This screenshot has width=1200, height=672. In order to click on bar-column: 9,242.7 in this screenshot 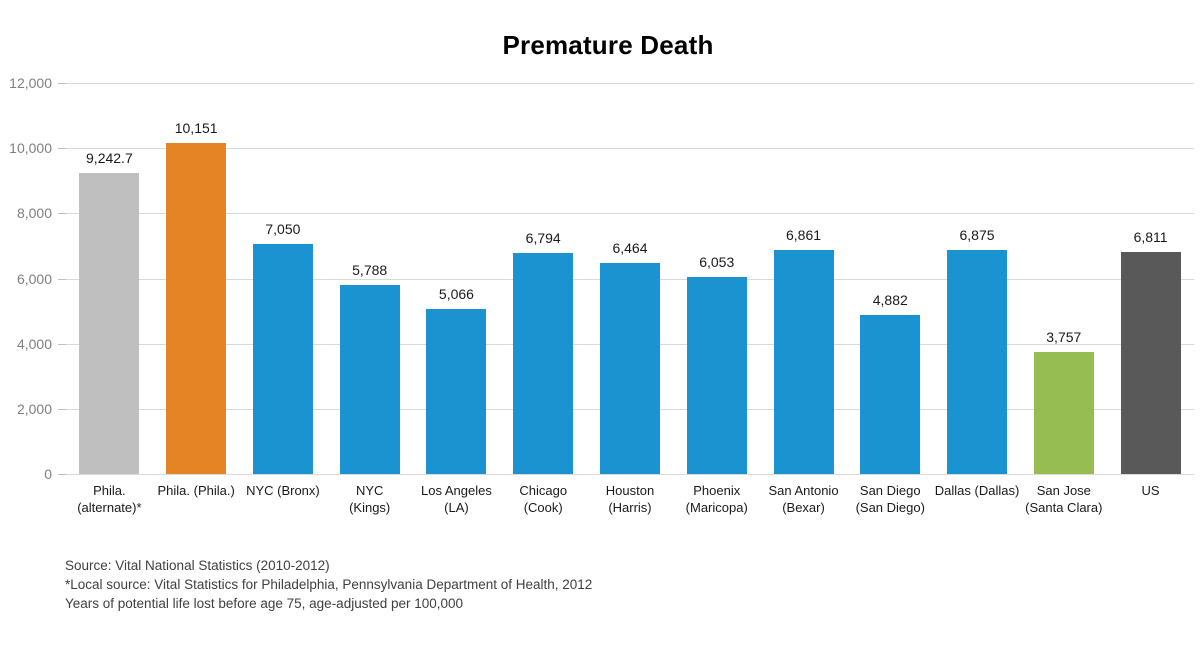, I will do `click(109, 278)`.